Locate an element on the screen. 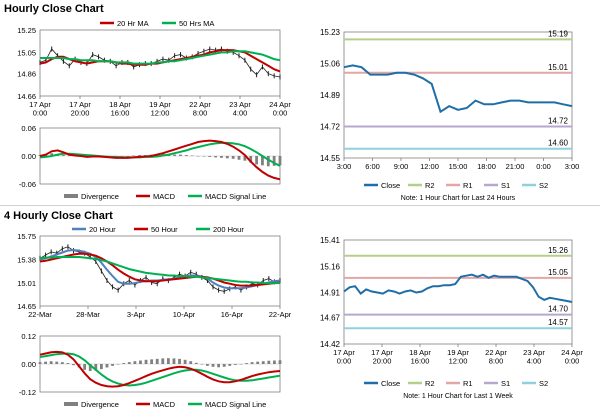 This screenshot has width=600, height=413. y-tick-label: 14.67 is located at coordinates (330, 318).